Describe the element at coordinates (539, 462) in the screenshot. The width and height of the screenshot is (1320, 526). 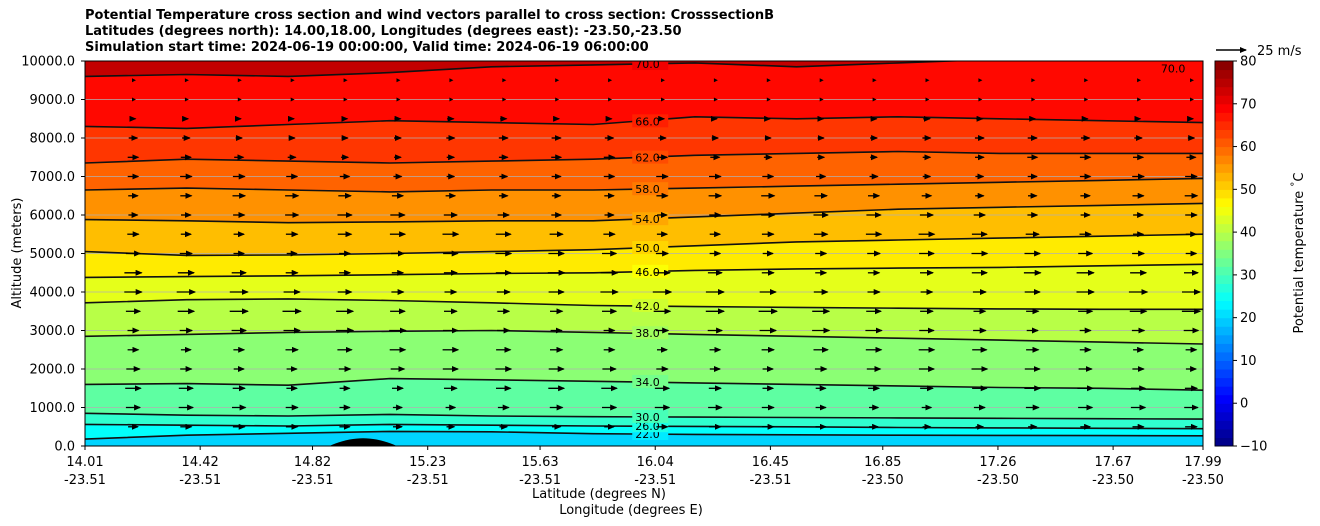
I see `x-tick-label-lat: 15.63` at that location.